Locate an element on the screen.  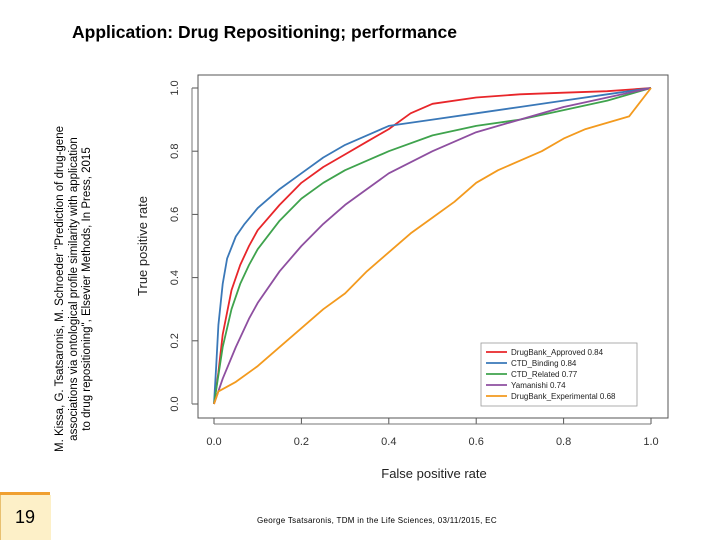
y-tick-label: 0.0 is located at coordinates (175, 403).